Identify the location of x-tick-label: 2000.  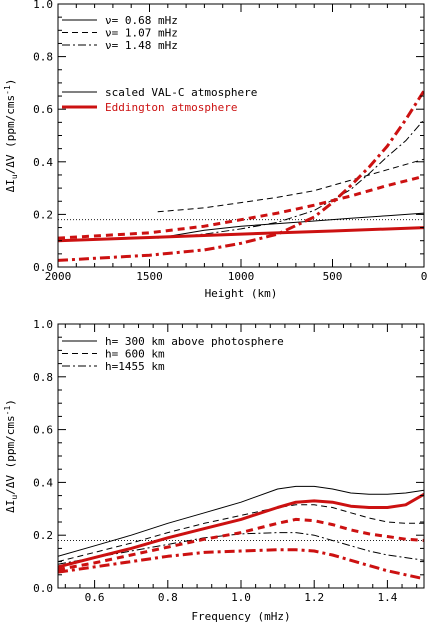
(58, 276).